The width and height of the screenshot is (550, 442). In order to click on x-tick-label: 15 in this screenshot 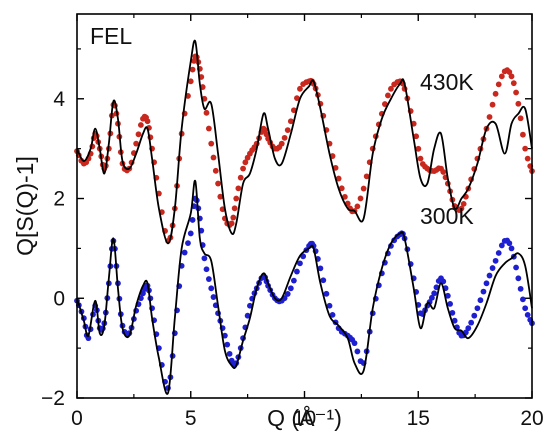, I will do `click(418, 418)`.